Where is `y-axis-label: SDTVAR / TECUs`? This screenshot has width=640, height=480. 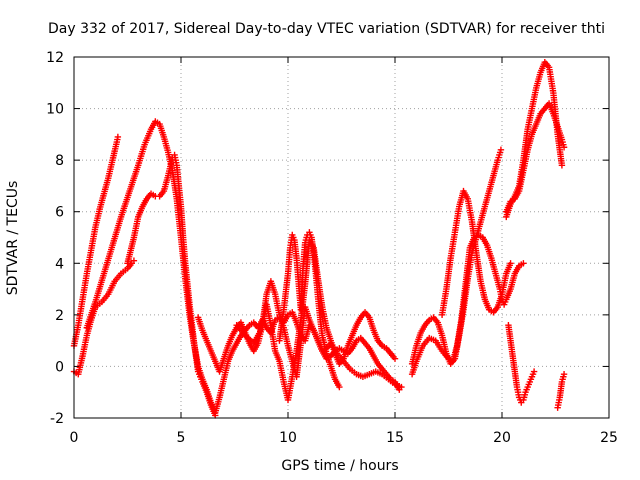 y-axis-label: SDTVAR / TECUs is located at coordinates (13, 238).